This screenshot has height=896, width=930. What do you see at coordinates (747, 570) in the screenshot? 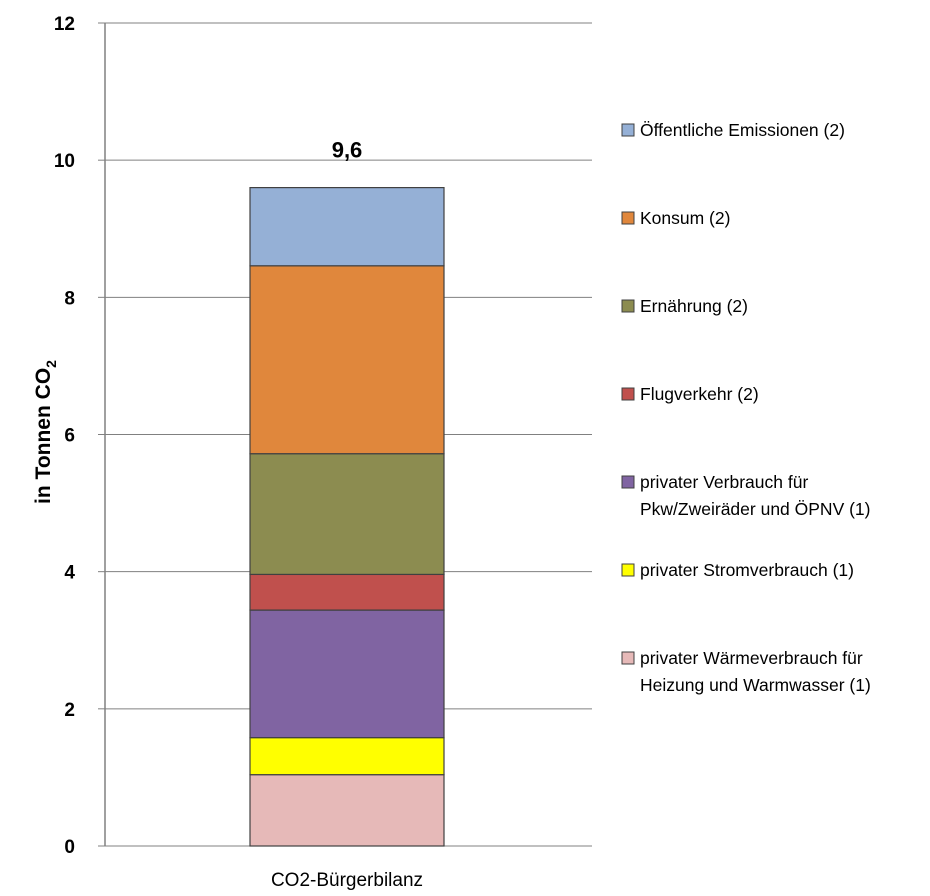
I see `legend-label: privater Stromverbrauch (1)` at bounding box center [747, 570].